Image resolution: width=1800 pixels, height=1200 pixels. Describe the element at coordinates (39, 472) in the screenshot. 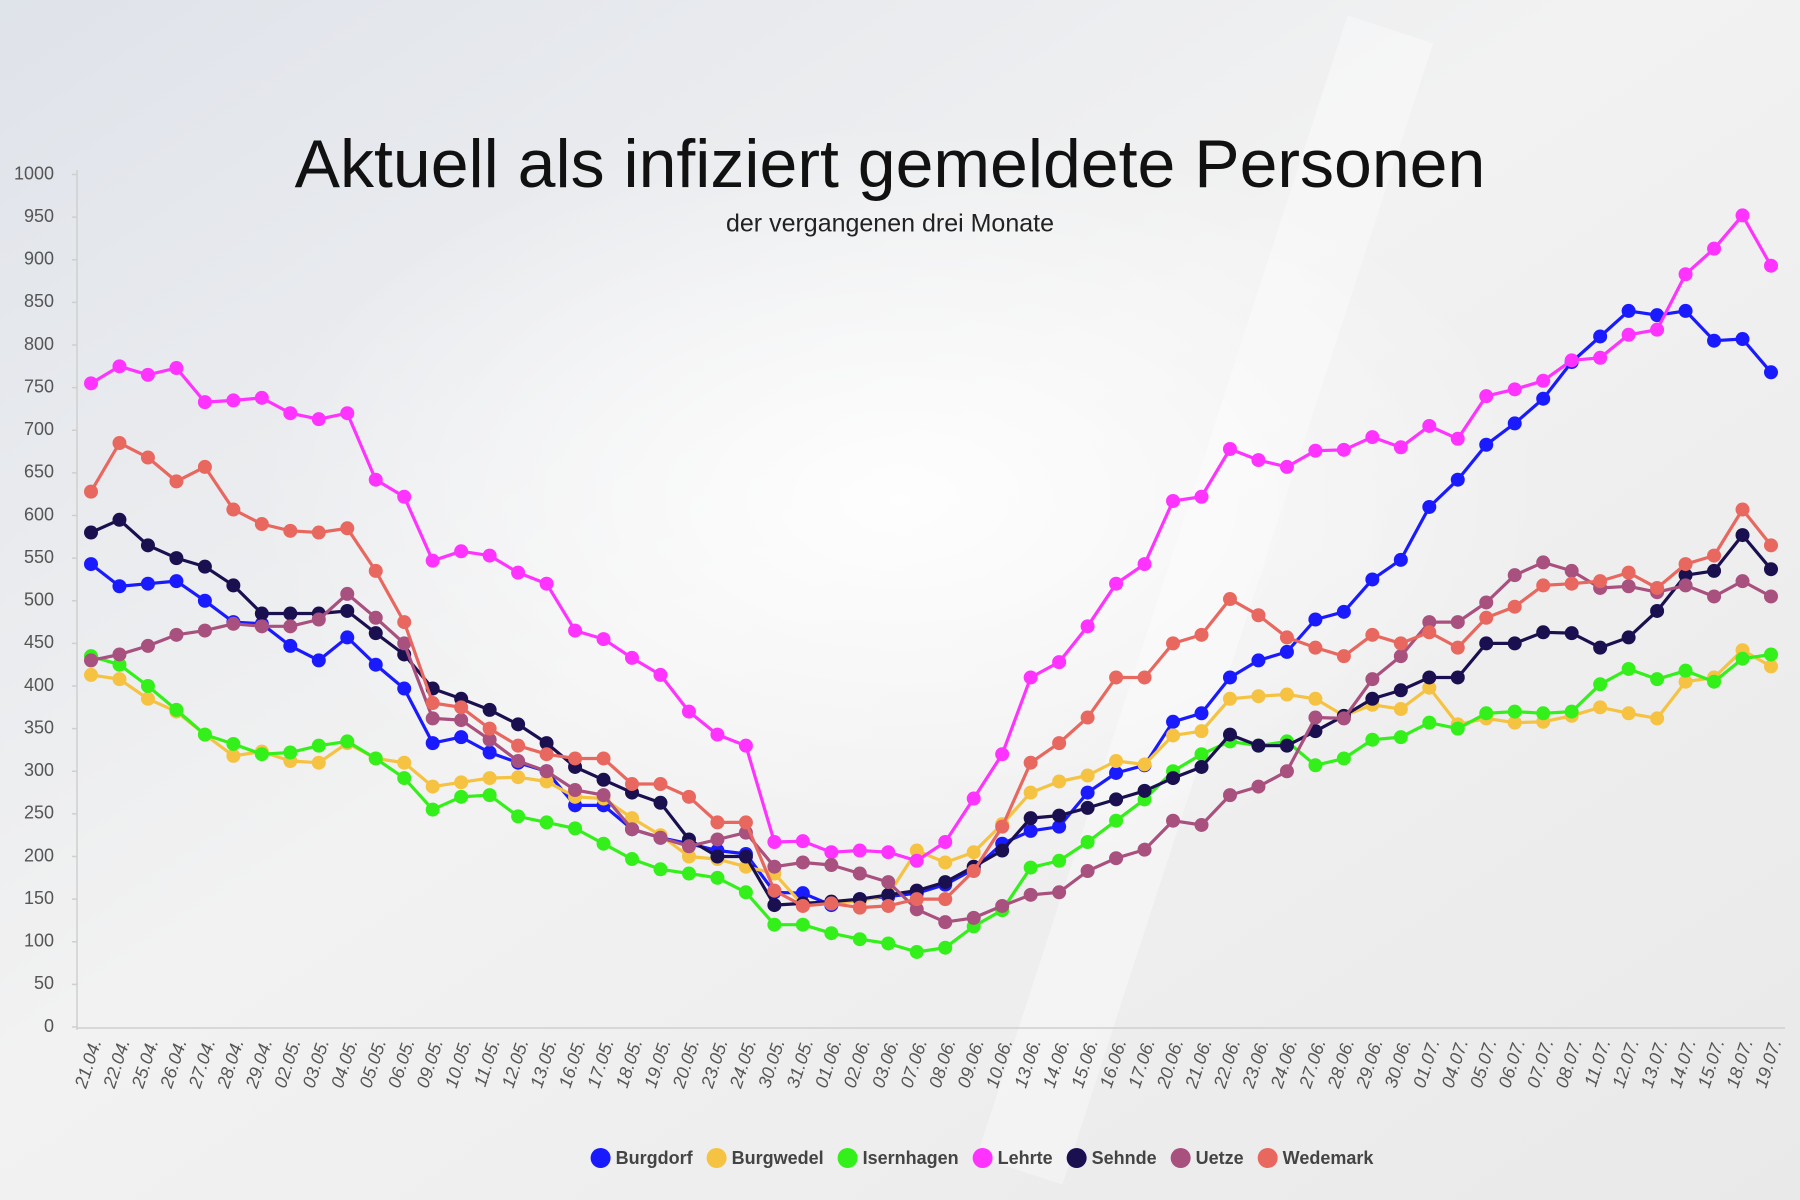

I see `y-tick-label: 650` at that location.